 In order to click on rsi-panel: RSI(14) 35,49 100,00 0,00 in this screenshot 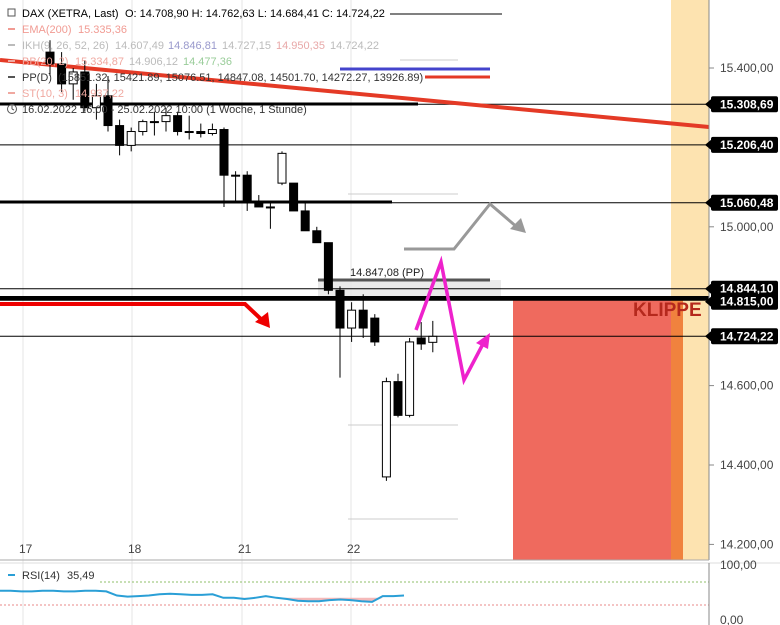, I will do `click(390, 591)`.